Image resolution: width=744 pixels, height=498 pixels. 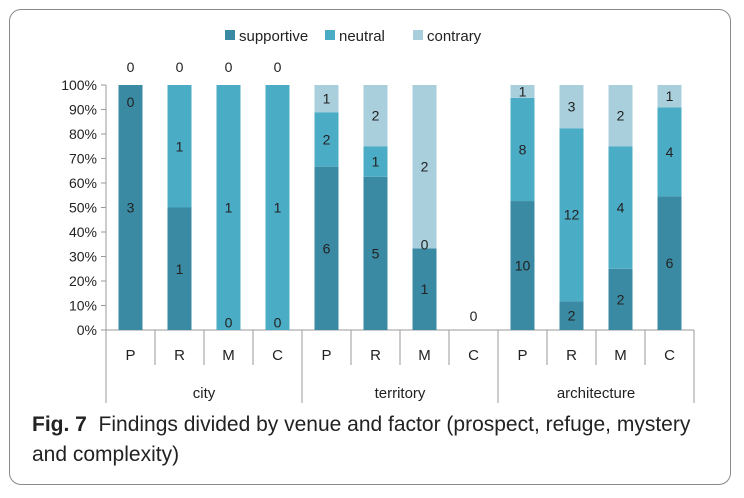 I want to click on y-tick-label: 20%, so click(x=83, y=281).